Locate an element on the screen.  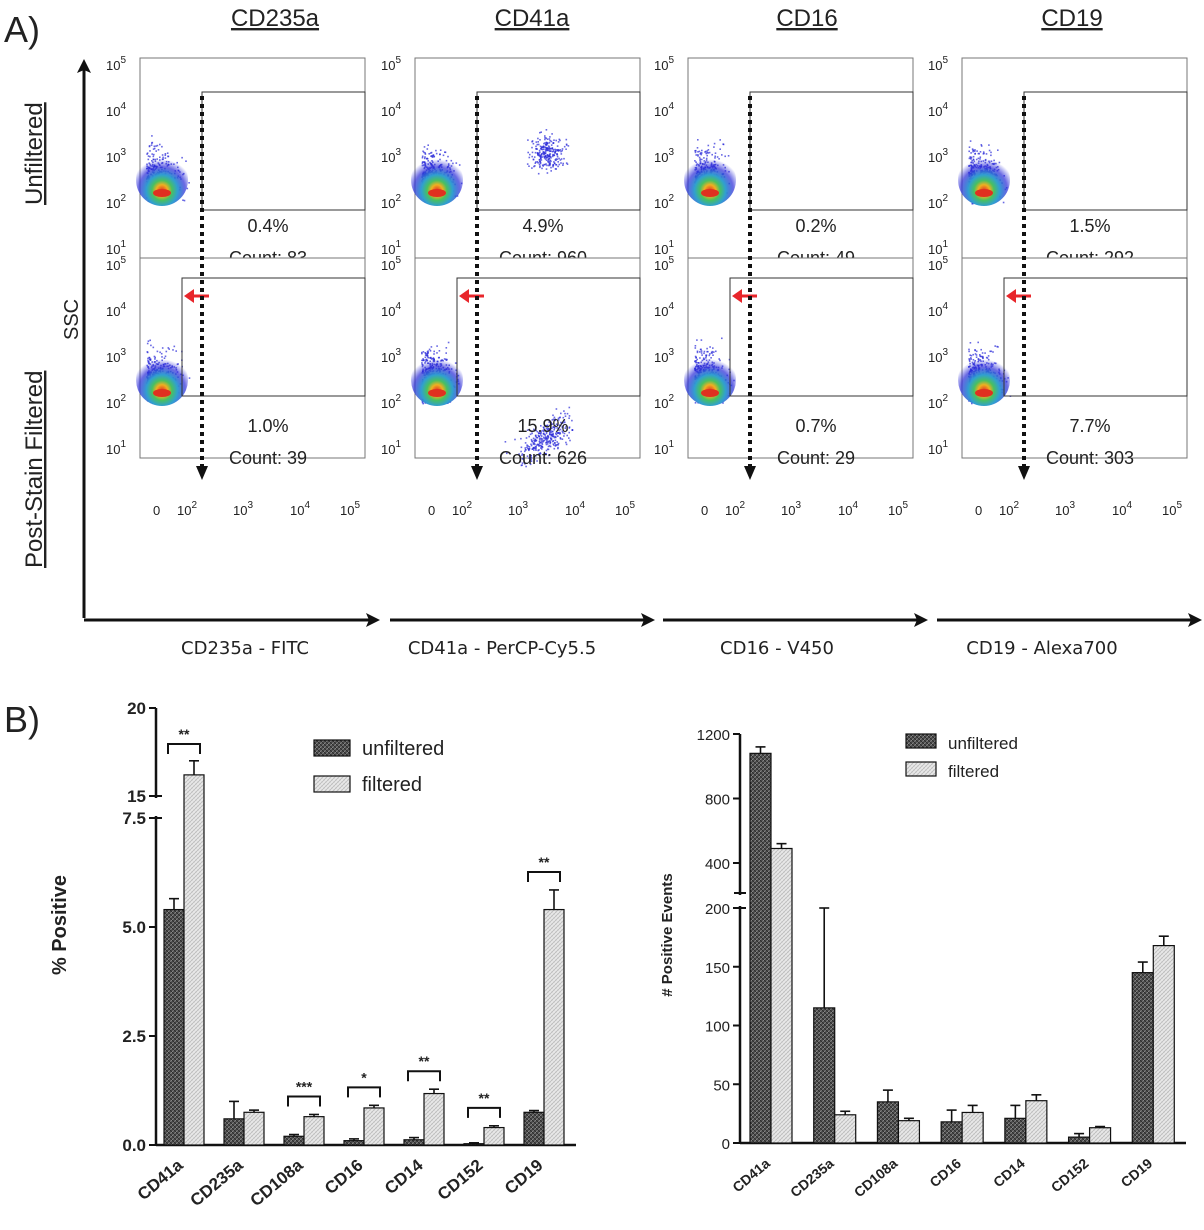
legend-label-unfiltered: unfiltered is located at coordinates (403, 749).